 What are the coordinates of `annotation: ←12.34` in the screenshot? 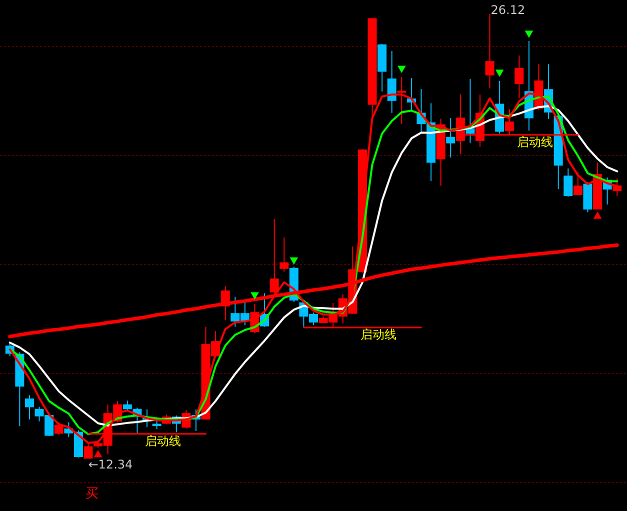 It's located at (110, 464).